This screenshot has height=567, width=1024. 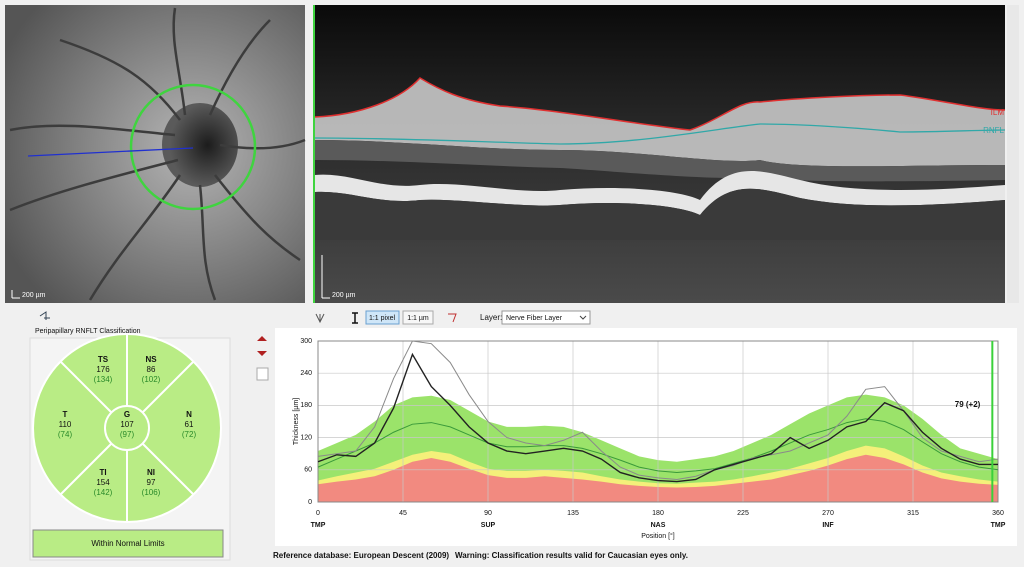 I want to click on x-tick-label: 360, so click(x=998, y=513).